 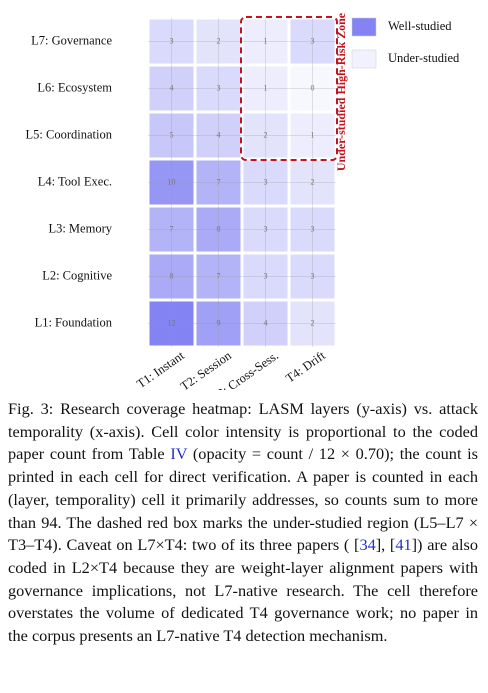 I want to click on legend-label: Well-studied, so click(x=420, y=26).